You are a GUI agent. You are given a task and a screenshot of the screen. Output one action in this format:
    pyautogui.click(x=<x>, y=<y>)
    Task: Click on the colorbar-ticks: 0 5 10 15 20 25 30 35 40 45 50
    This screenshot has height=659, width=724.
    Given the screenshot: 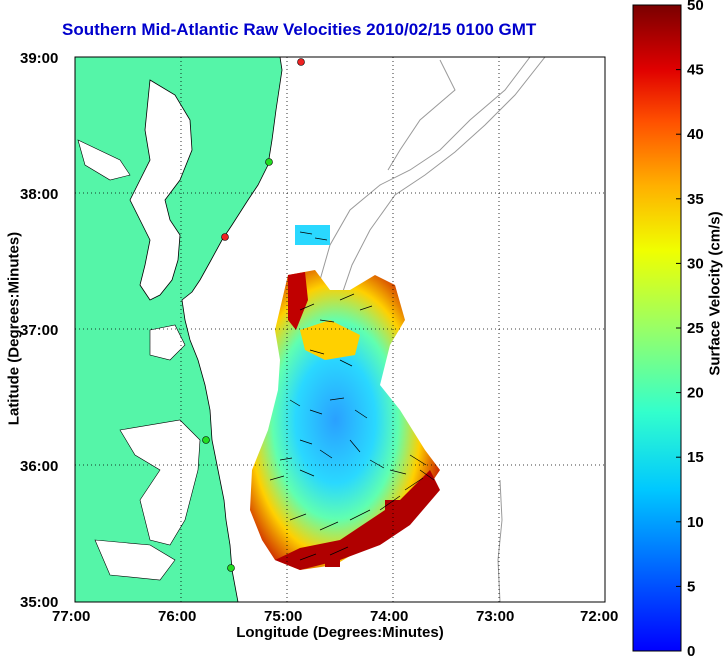 What is the action you would take?
    pyautogui.click(x=690, y=329)
    